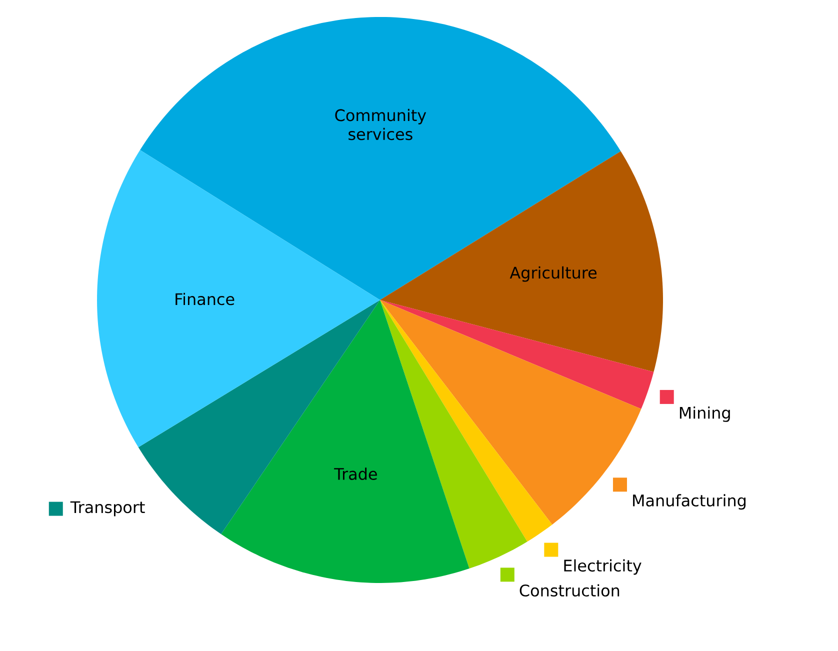 Image resolution: width=838 pixels, height=651 pixels. What do you see at coordinates (570, 590) in the screenshot?
I see `legend-label: Construction` at bounding box center [570, 590].